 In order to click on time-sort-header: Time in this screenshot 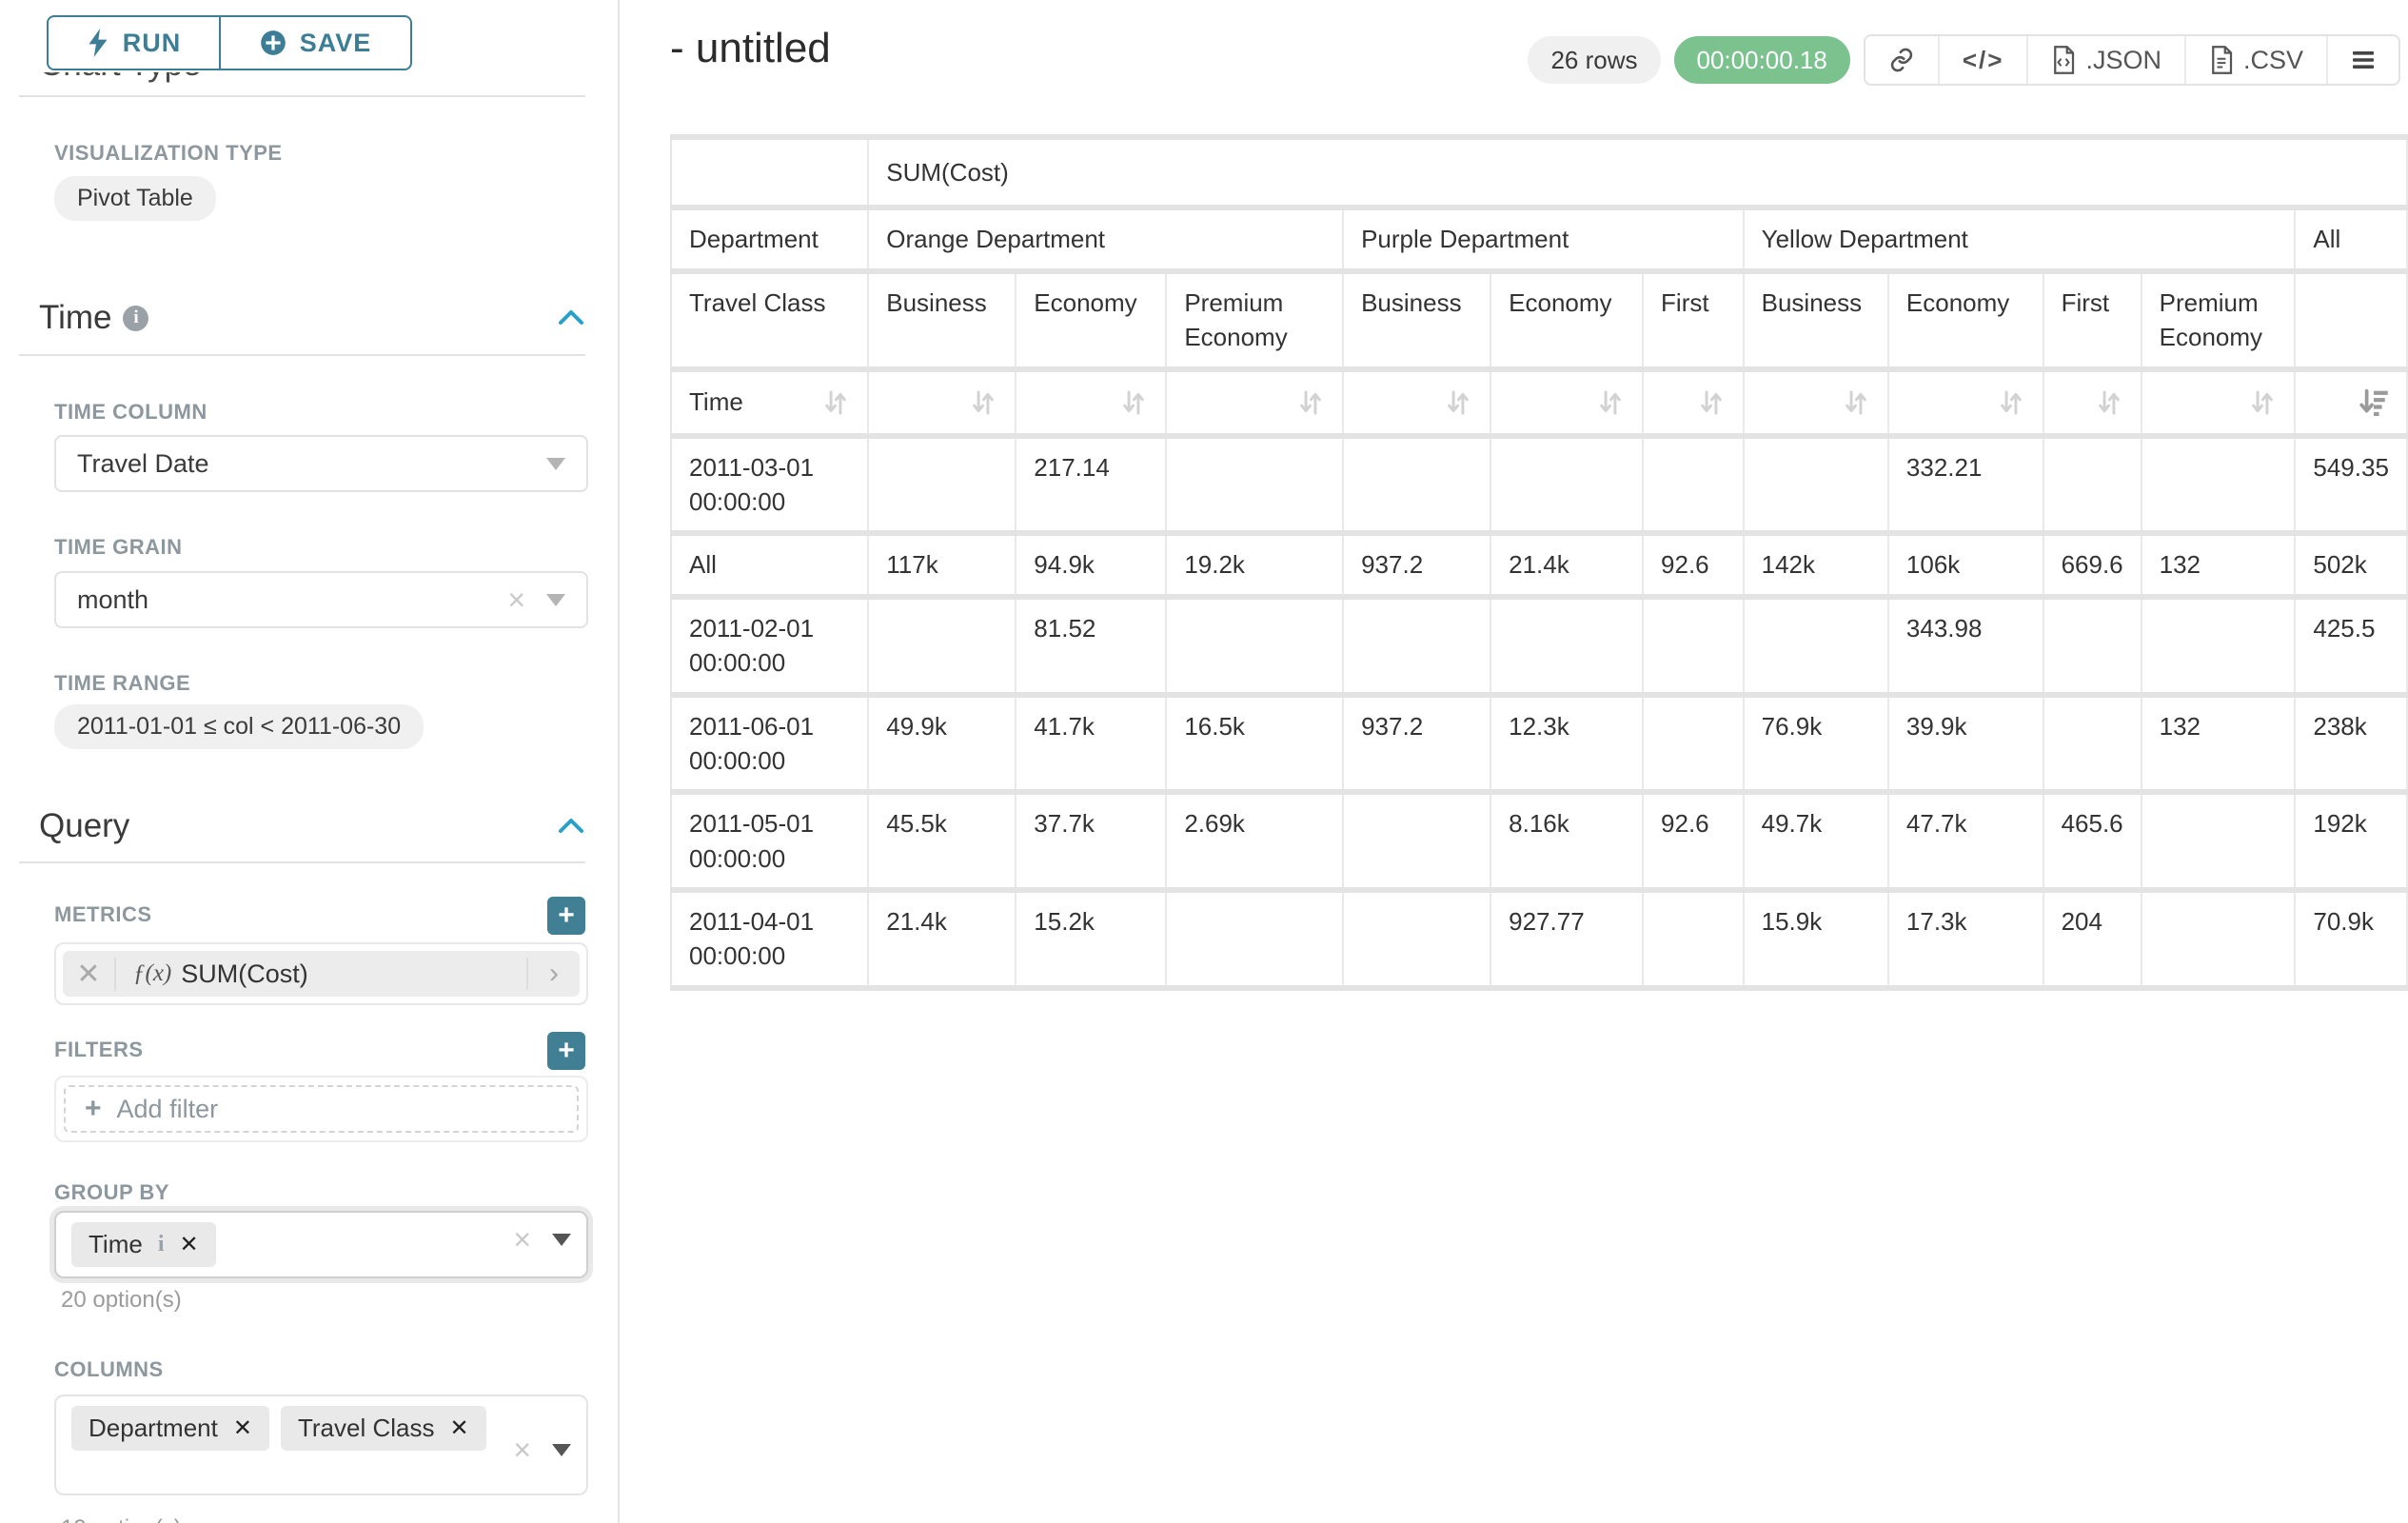, I will do `click(770, 404)`.